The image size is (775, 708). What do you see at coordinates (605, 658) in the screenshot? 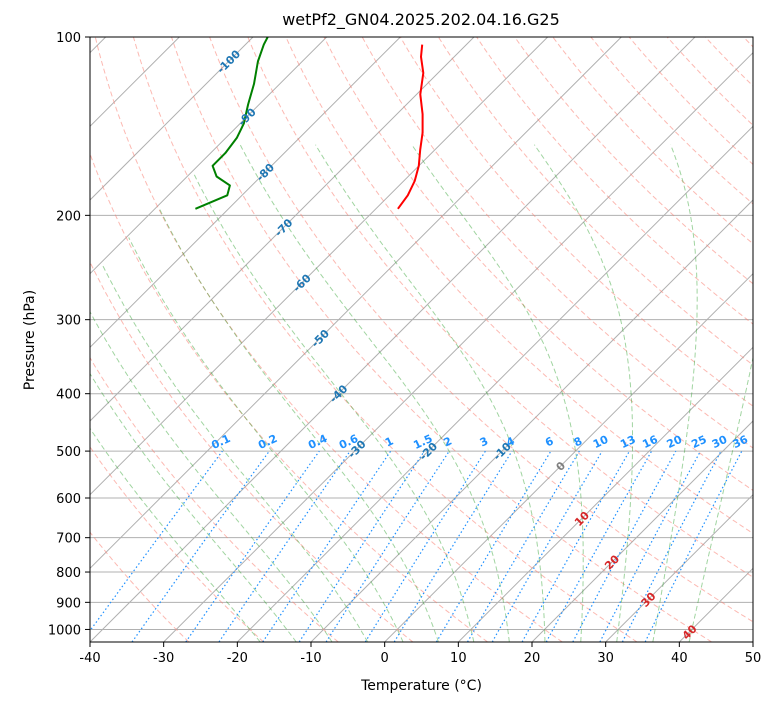
I see `x-tick-label: 30` at bounding box center [605, 658].